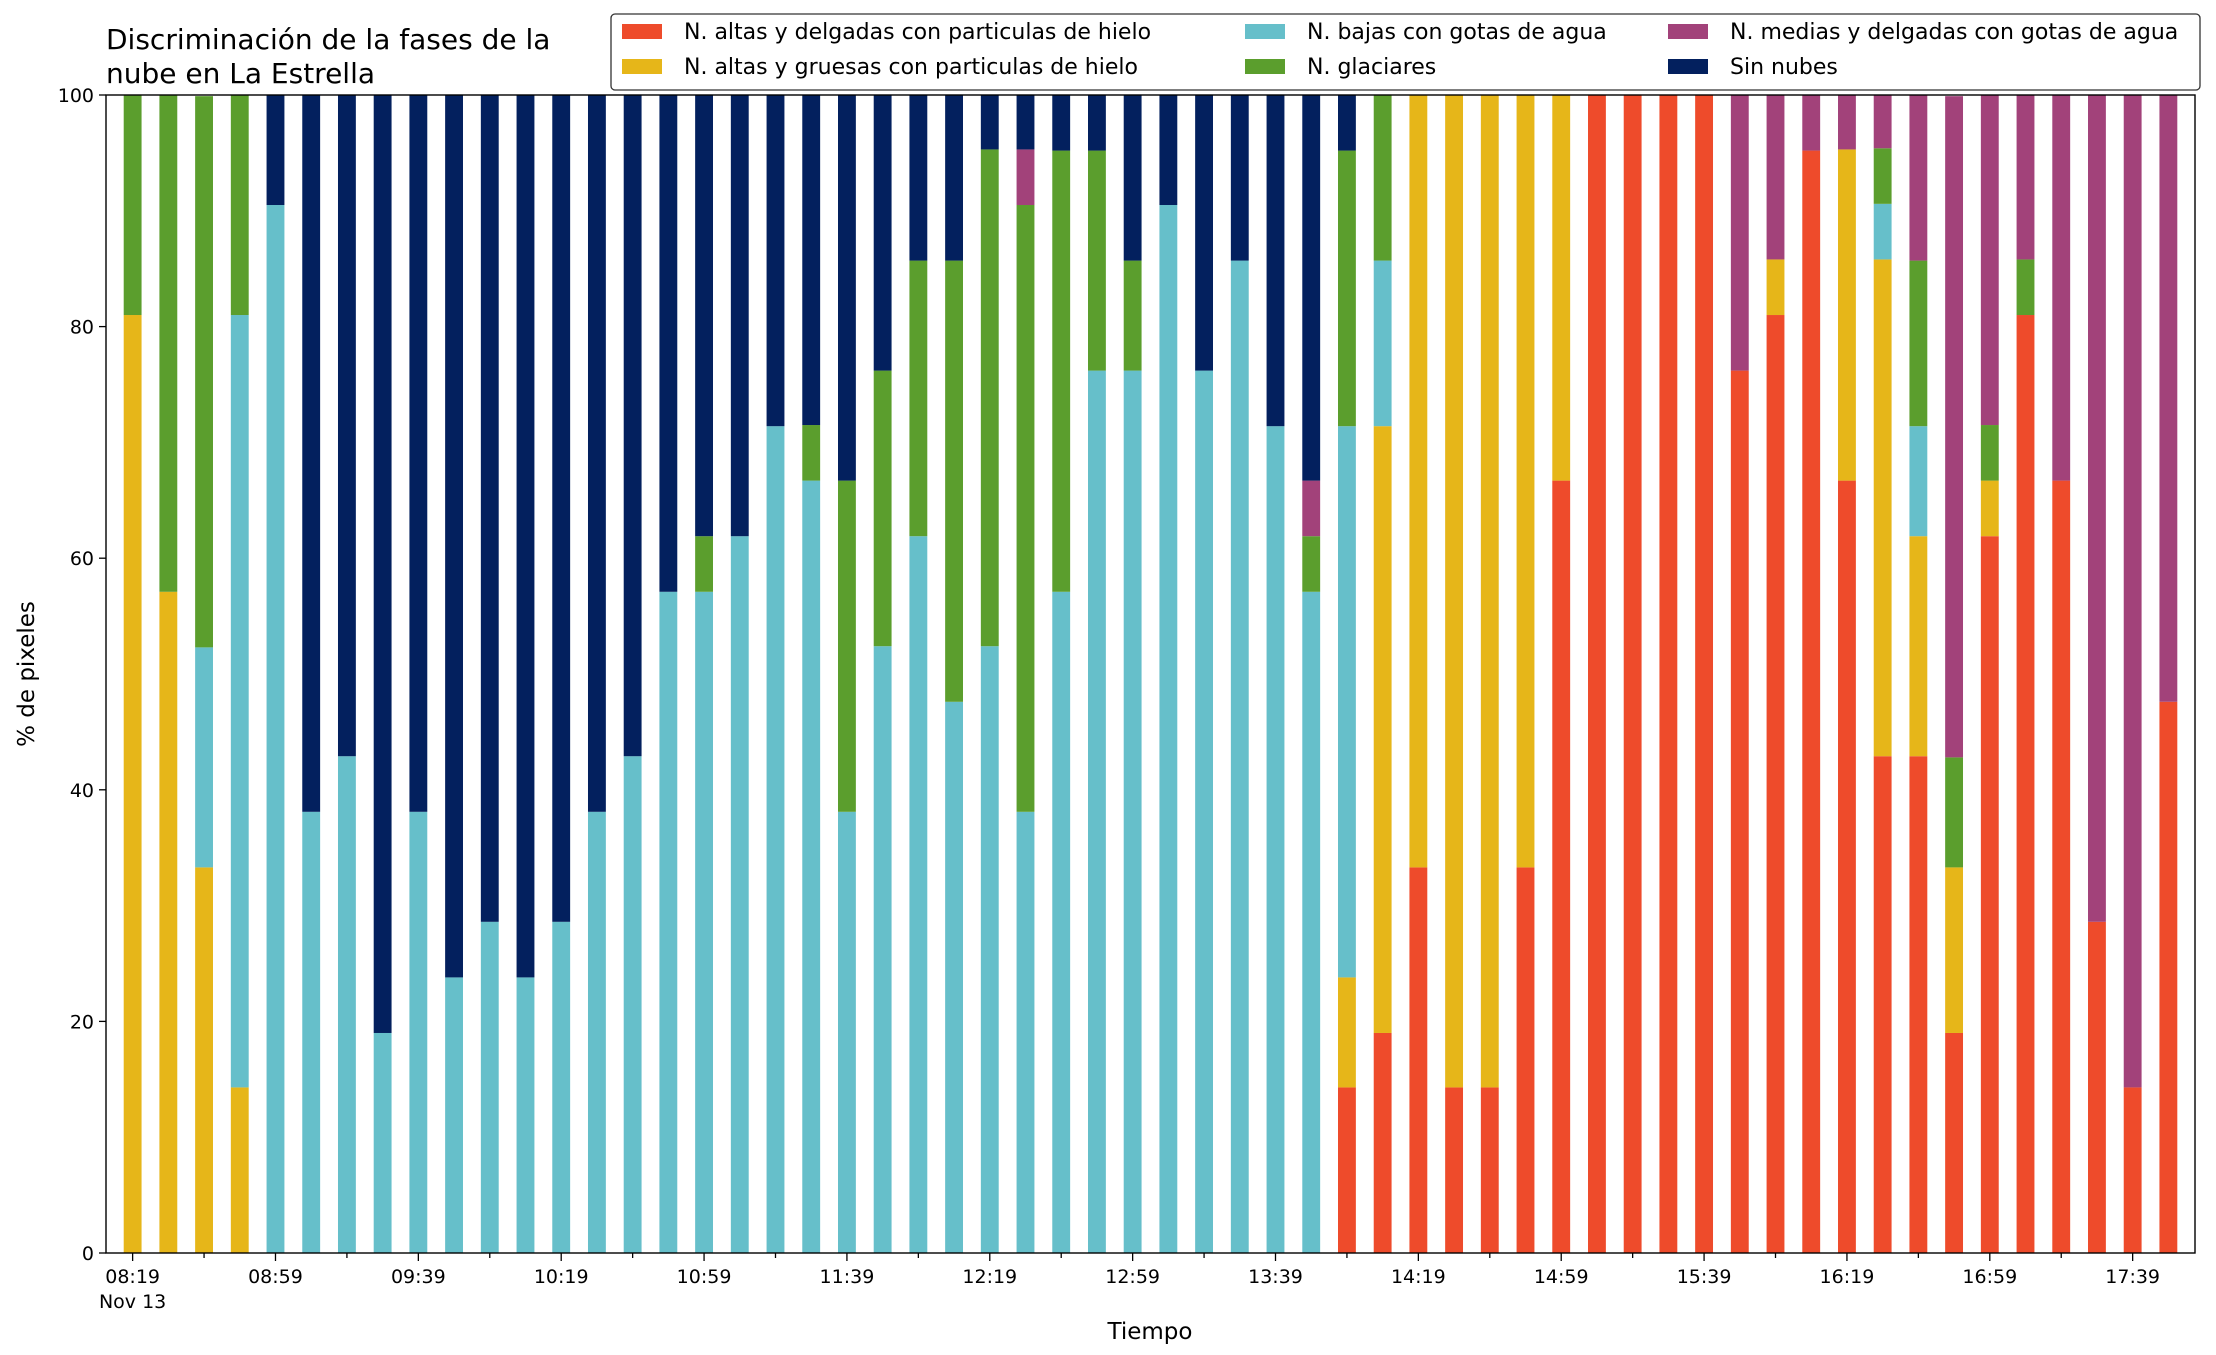 This screenshot has height=1355, width=2216. I want to click on y-tick-label: 80, so click(82, 328).